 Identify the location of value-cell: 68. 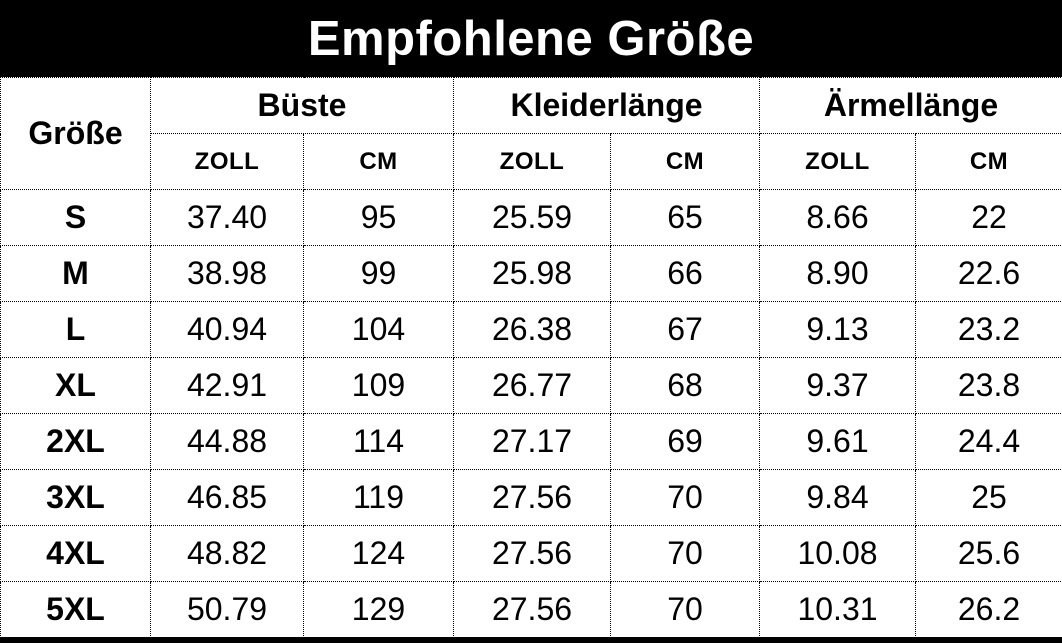
(685, 385).